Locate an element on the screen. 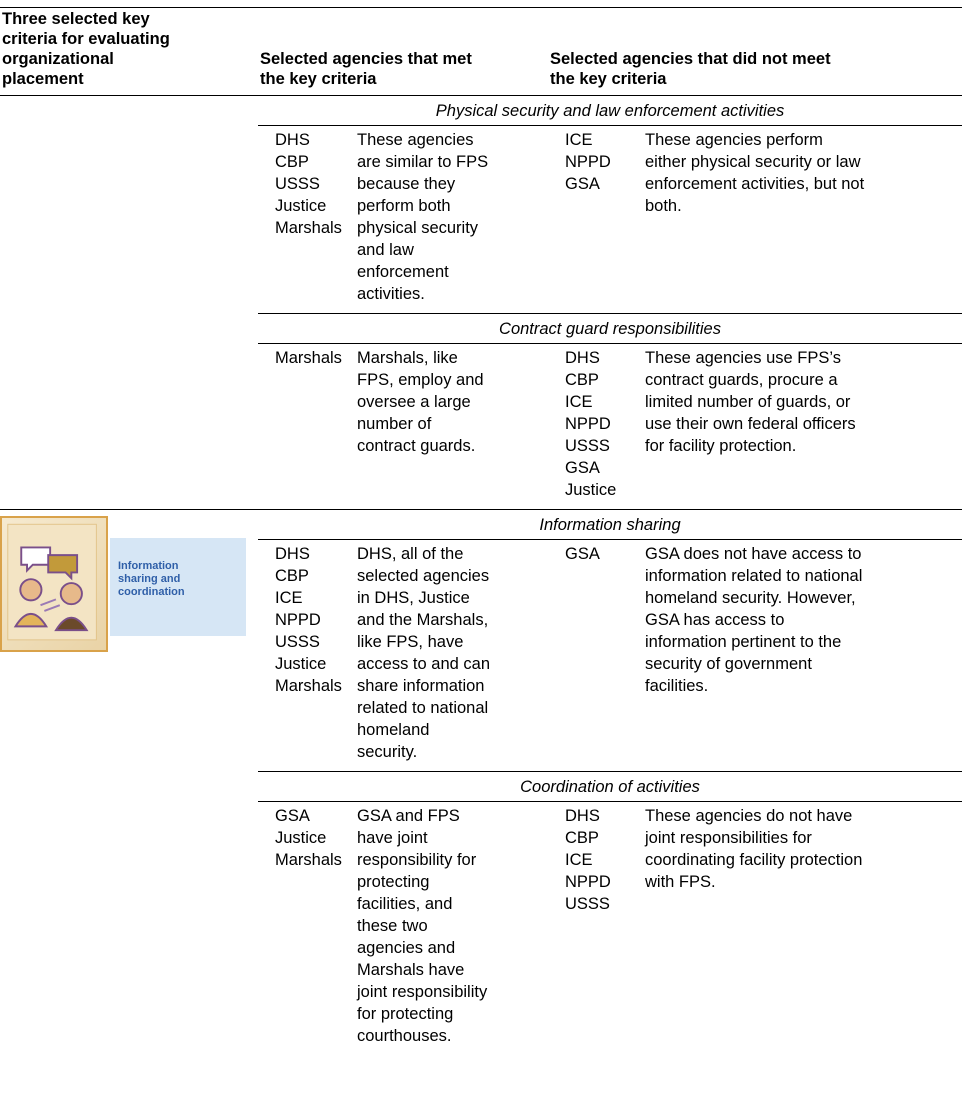 The image size is (962, 1118). explanation-line: facilities. is located at coordinates (677, 686).